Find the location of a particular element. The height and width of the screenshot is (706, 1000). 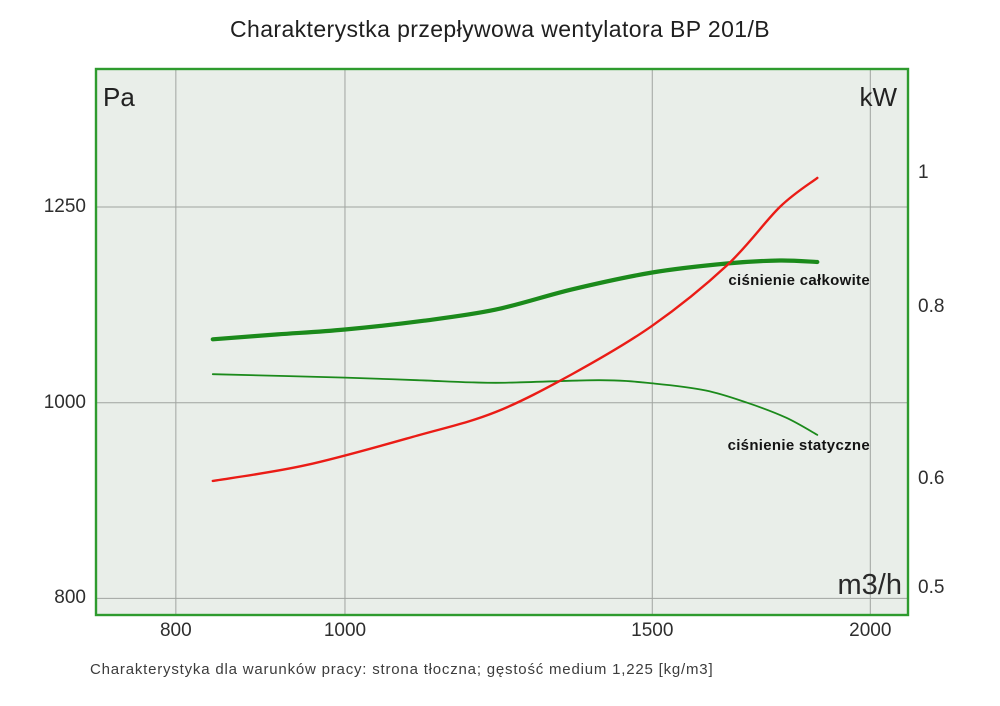

y-right-tick-label: 0.8 is located at coordinates (931, 306).